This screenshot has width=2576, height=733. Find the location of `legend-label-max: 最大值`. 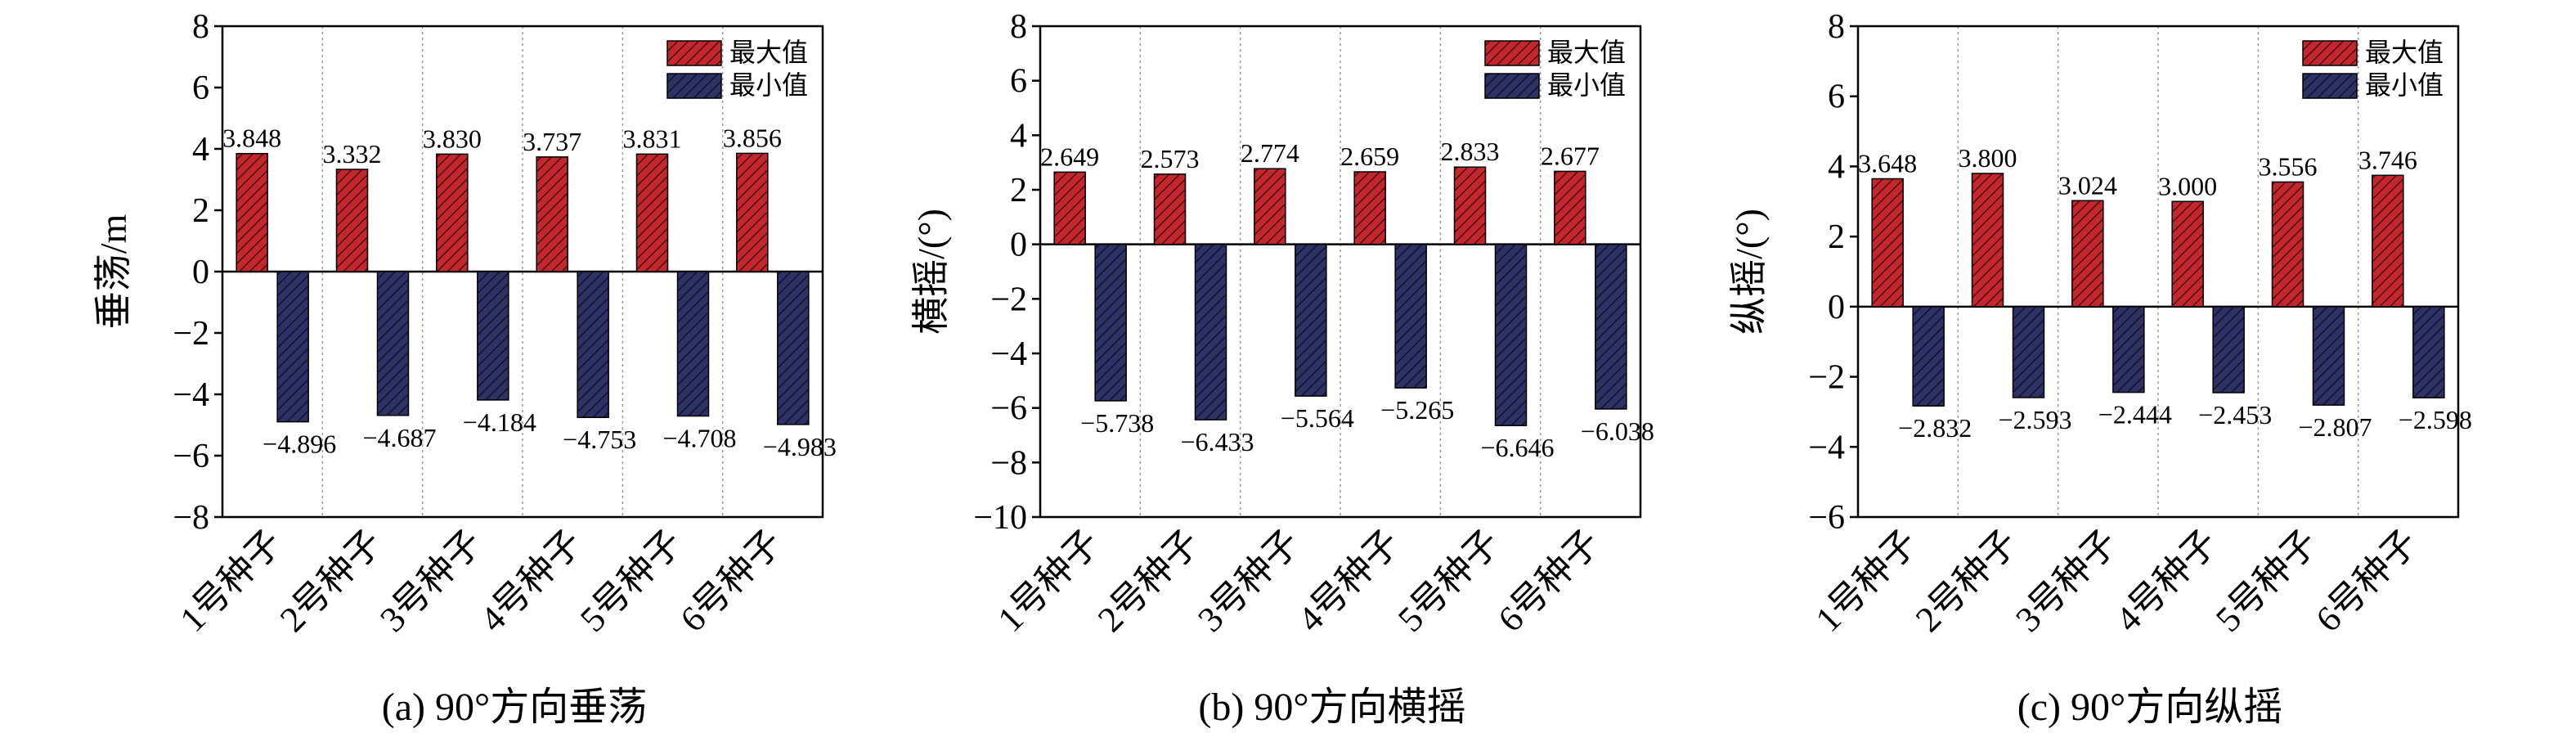

legend-label-max: 最大值 is located at coordinates (1586, 52).